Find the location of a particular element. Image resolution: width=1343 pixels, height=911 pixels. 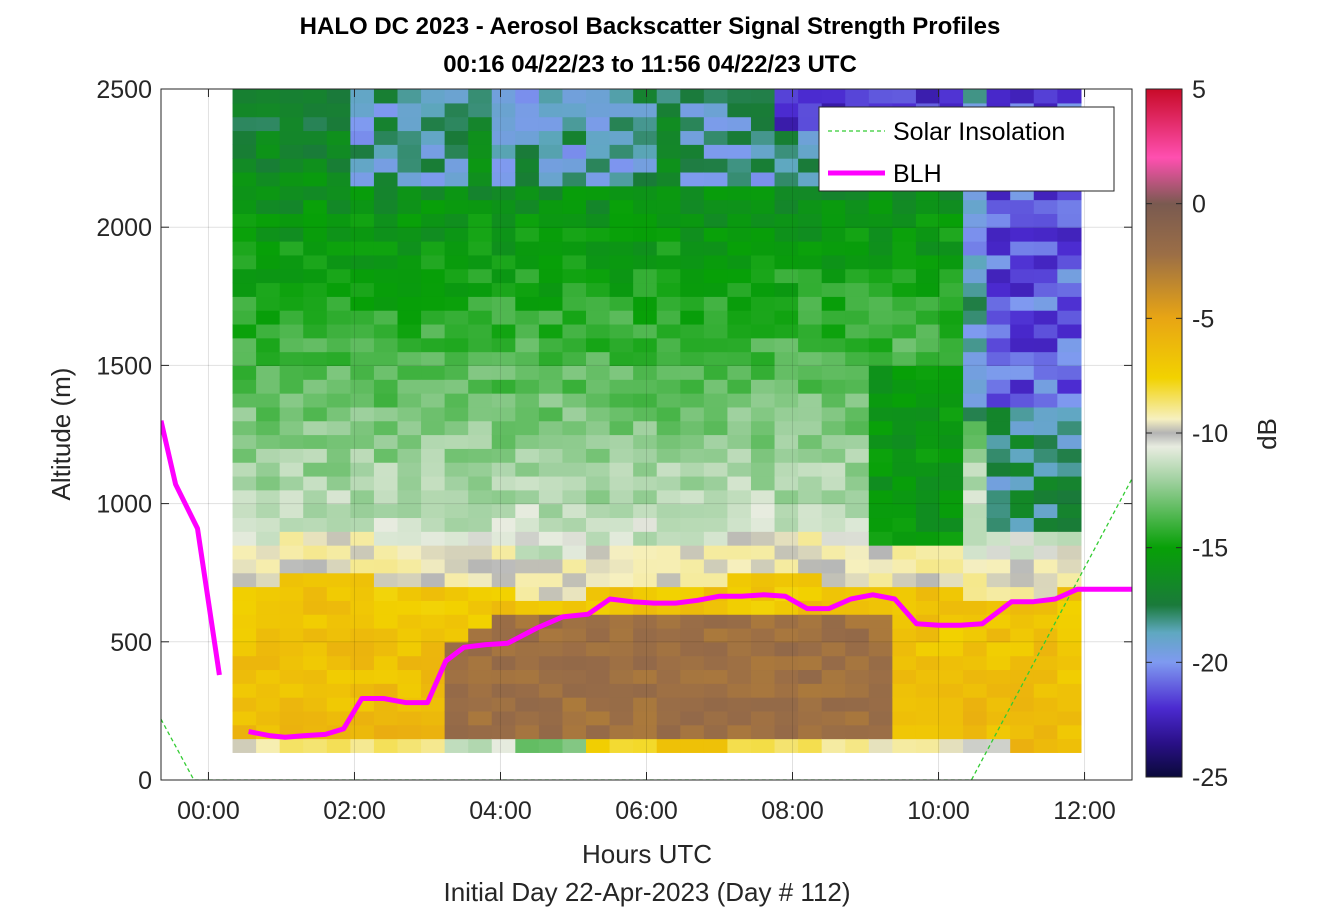

legend: Solar Insolation BLH is located at coordinates (966, 149).